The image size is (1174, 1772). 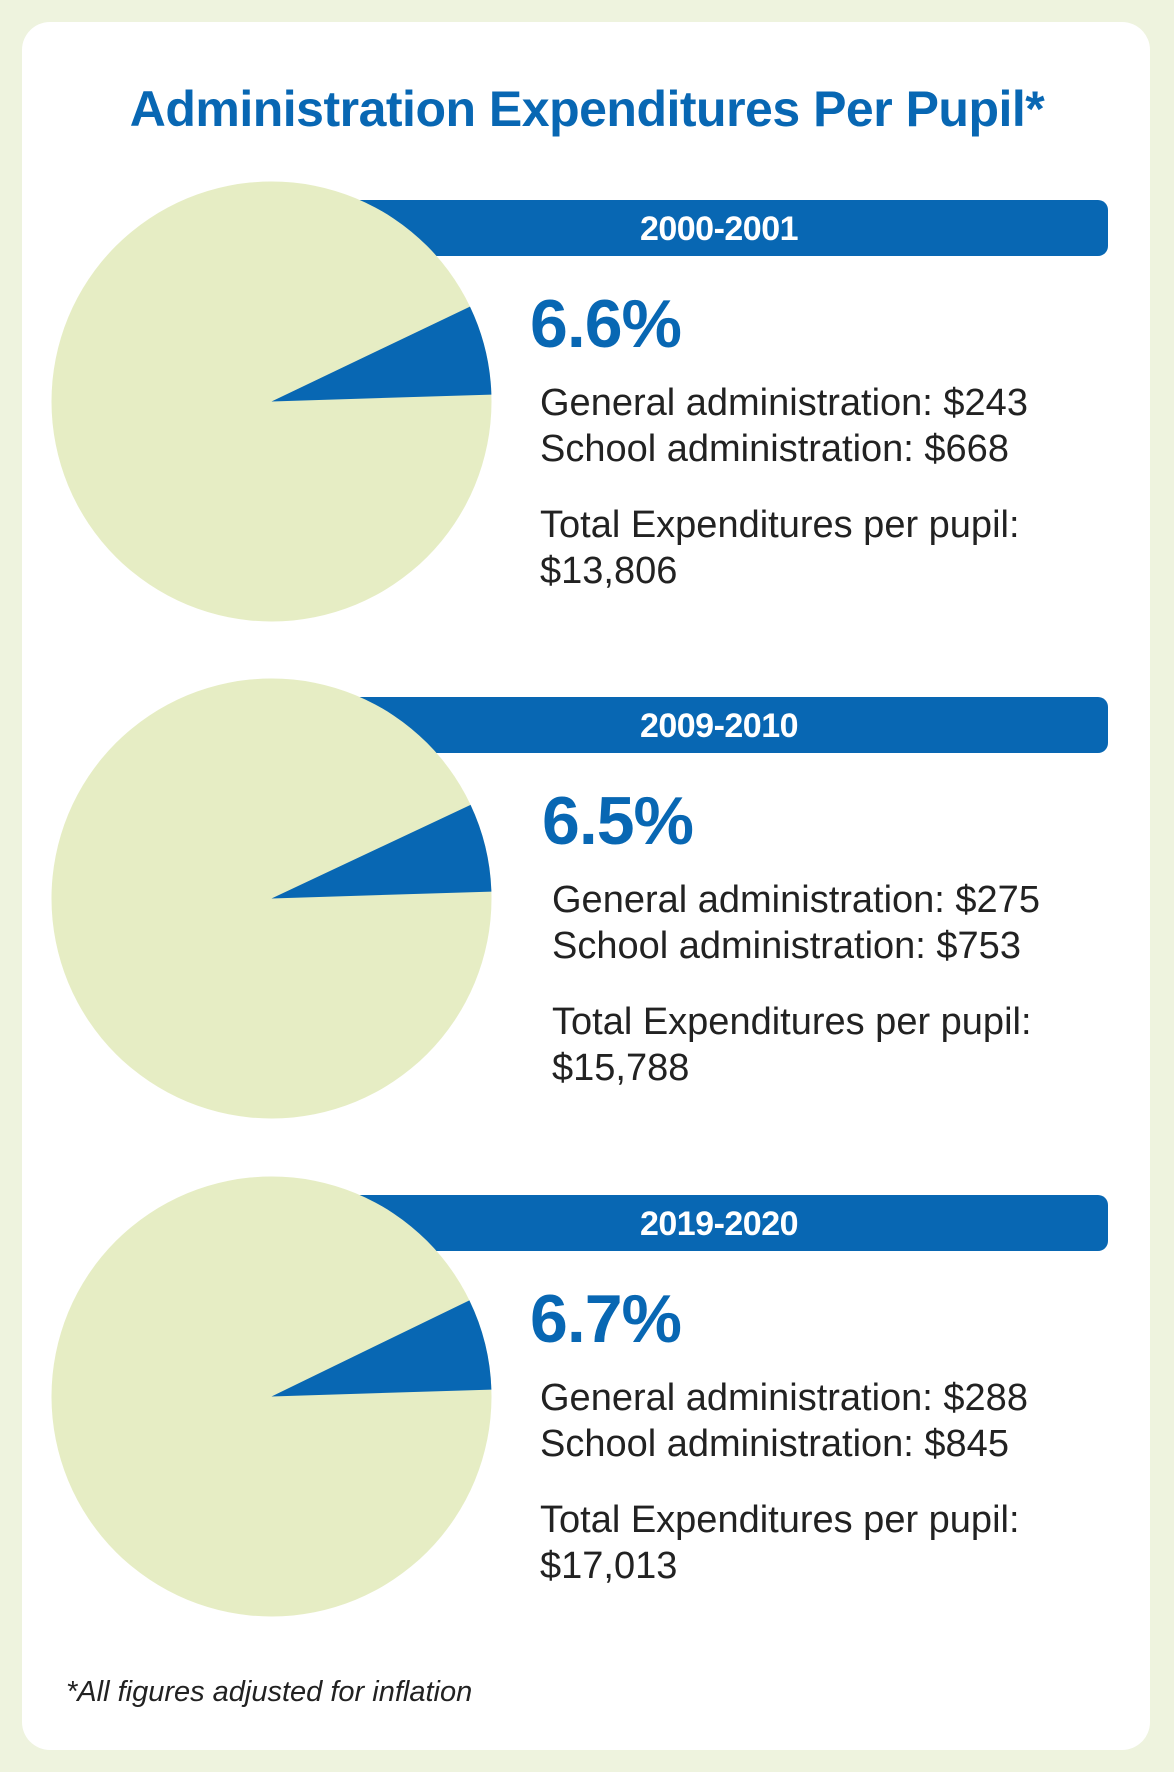 What do you see at coordinates (621, 1068) in the screenshot?
I see `total-value: $15,788` at bounding box center [621, 1068].